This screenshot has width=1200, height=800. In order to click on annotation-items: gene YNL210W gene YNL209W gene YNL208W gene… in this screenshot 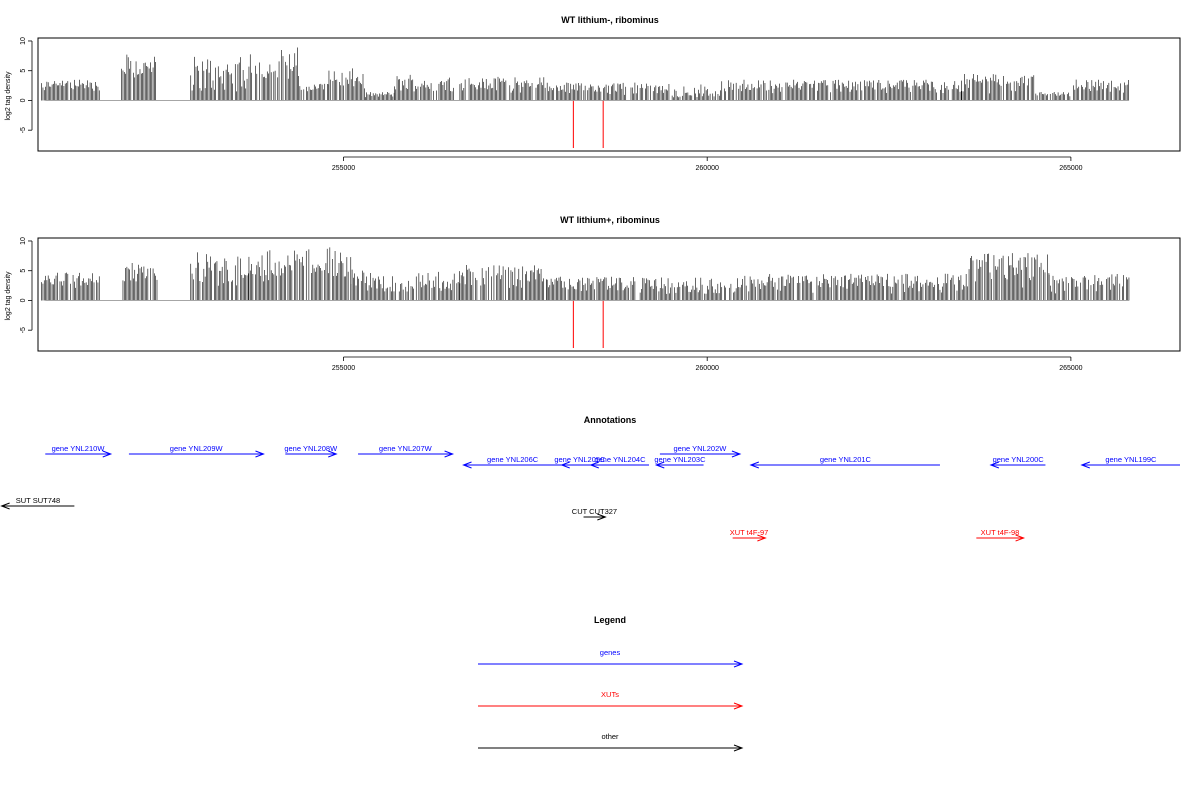, I will do `click(590, 493)`.